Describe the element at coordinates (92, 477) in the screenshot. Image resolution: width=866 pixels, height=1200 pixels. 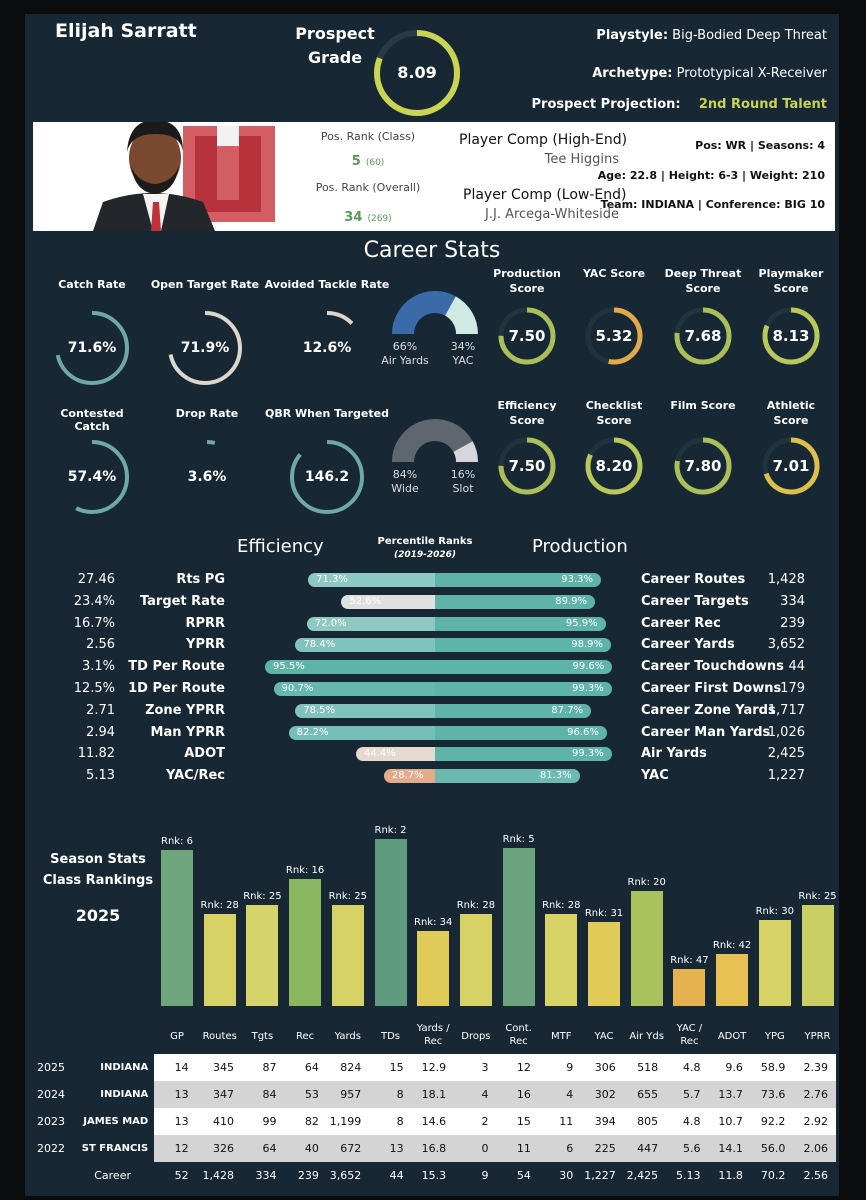
I see `rate-stat-arc` at that location.